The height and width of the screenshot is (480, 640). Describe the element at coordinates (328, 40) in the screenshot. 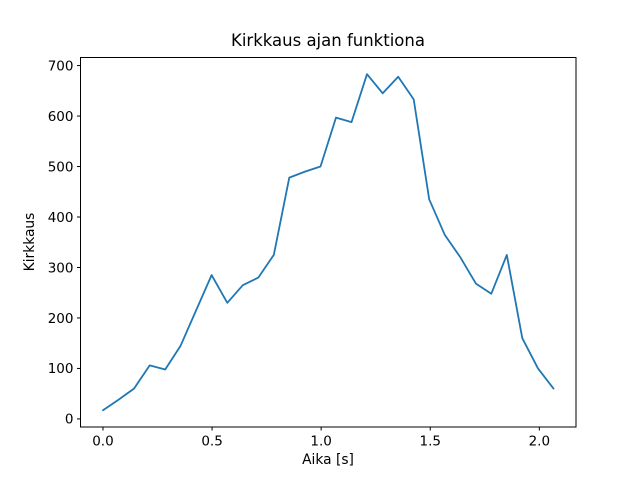

I see `chart-title: Kirkkaus ajan funktiona` at that location.